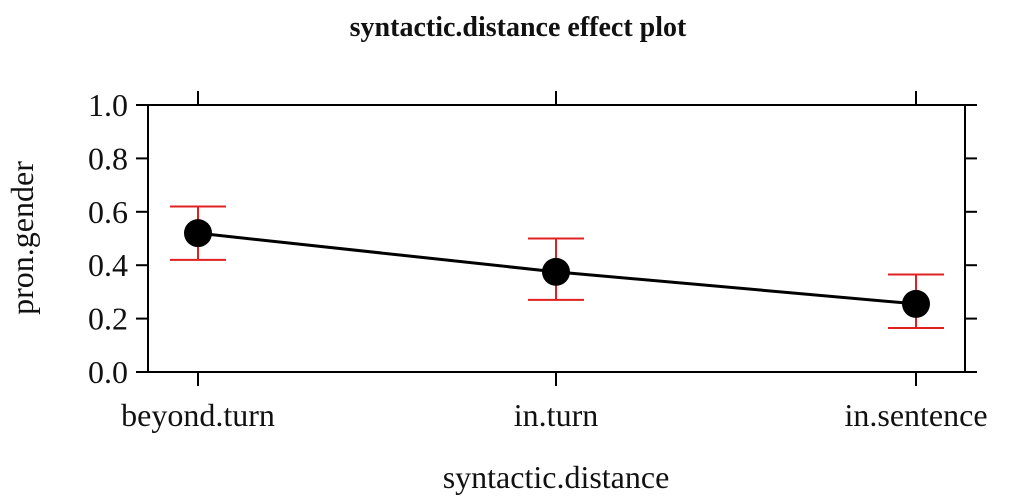 This screenshot has height=499, width=1011. I want to click on y-axis-label: pron.gender, so click(22, 238).